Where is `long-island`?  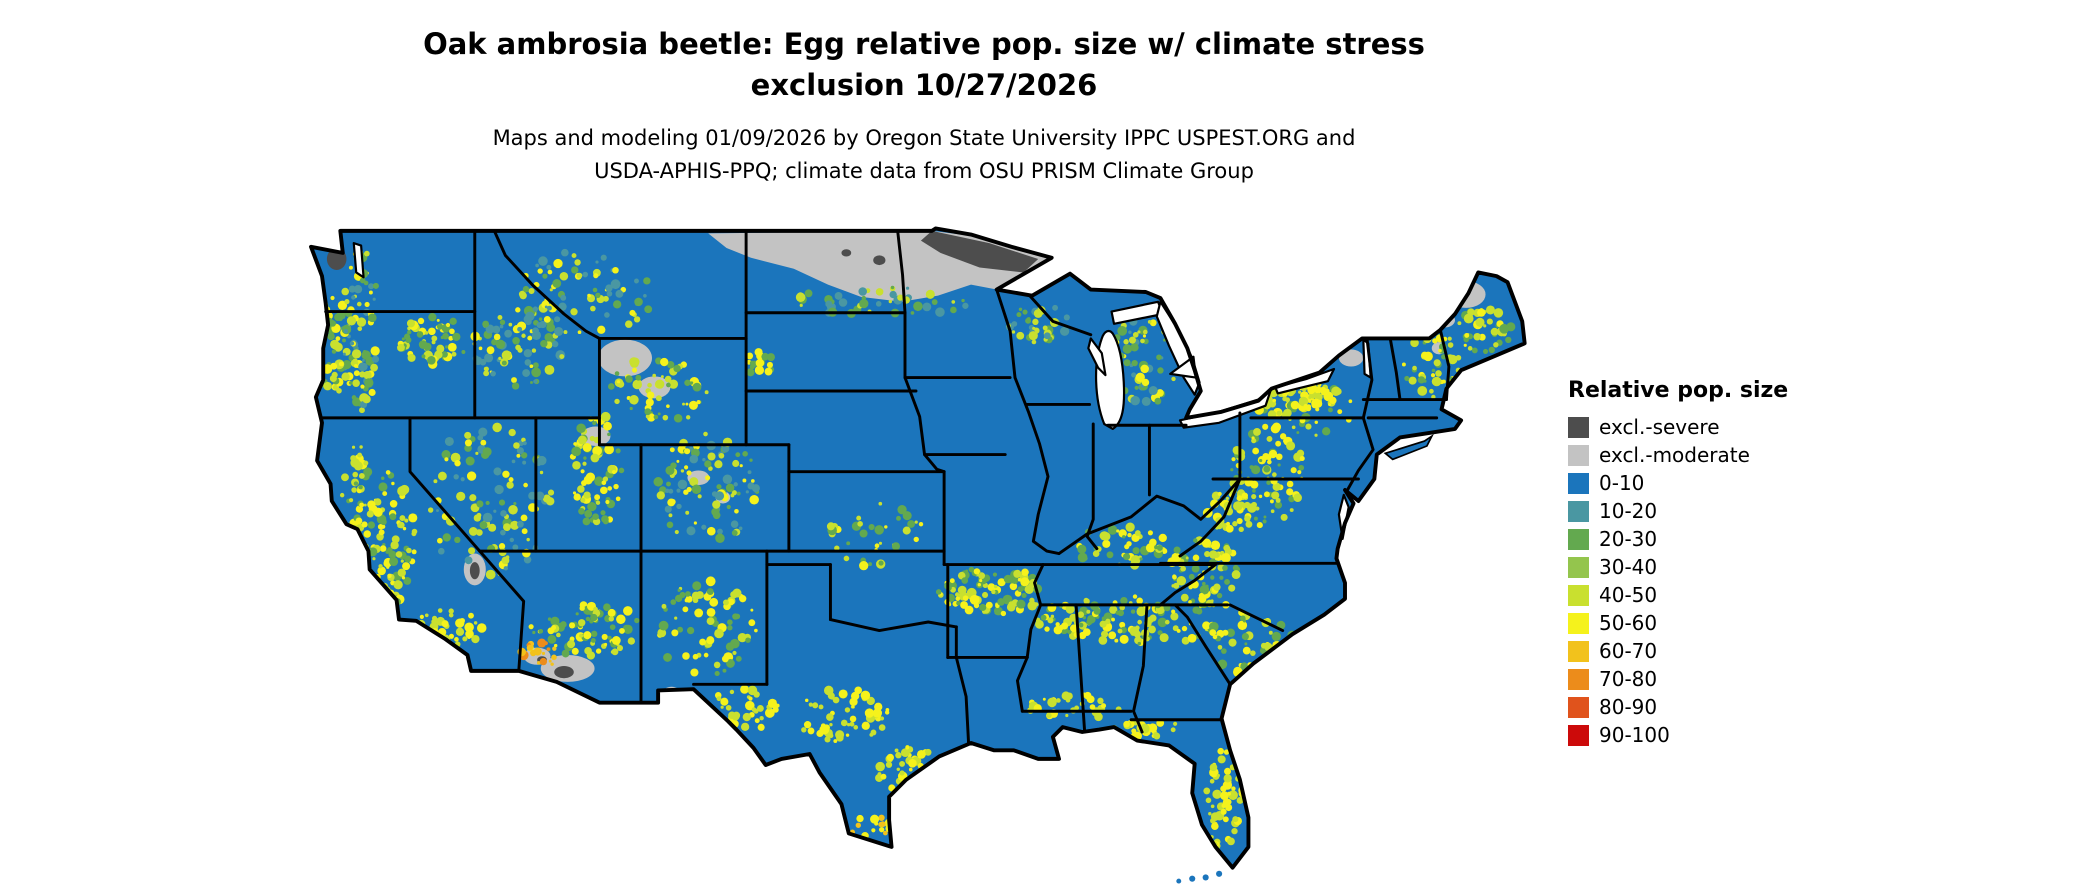
long-island is located at coordinates (1408, 447).